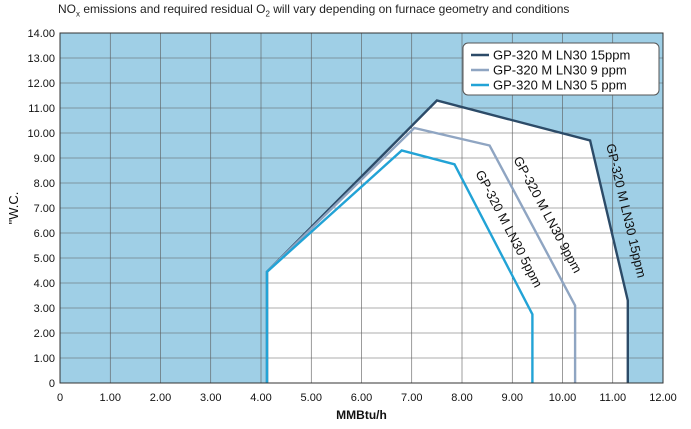 The height and width of the screenshot is (429, 691). Describe the element at coordinates (563, 398) in the screenshot. I see `x-tick-label: 10.00` at that location.